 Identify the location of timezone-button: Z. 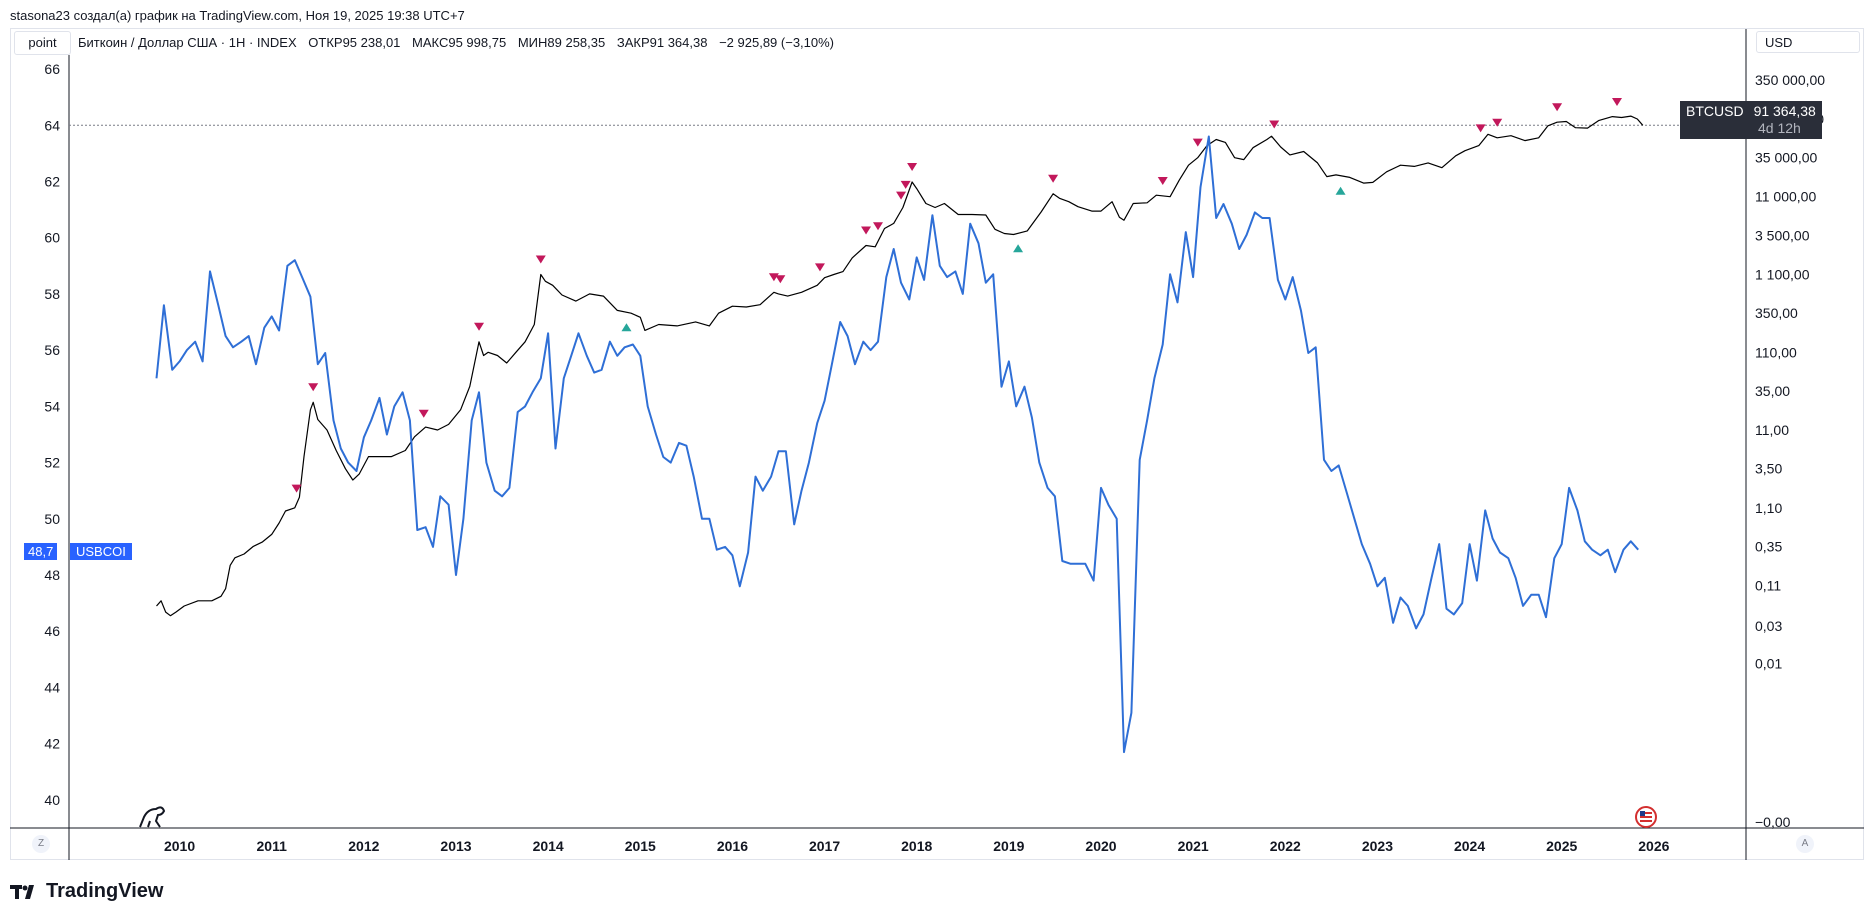
(41, 844).